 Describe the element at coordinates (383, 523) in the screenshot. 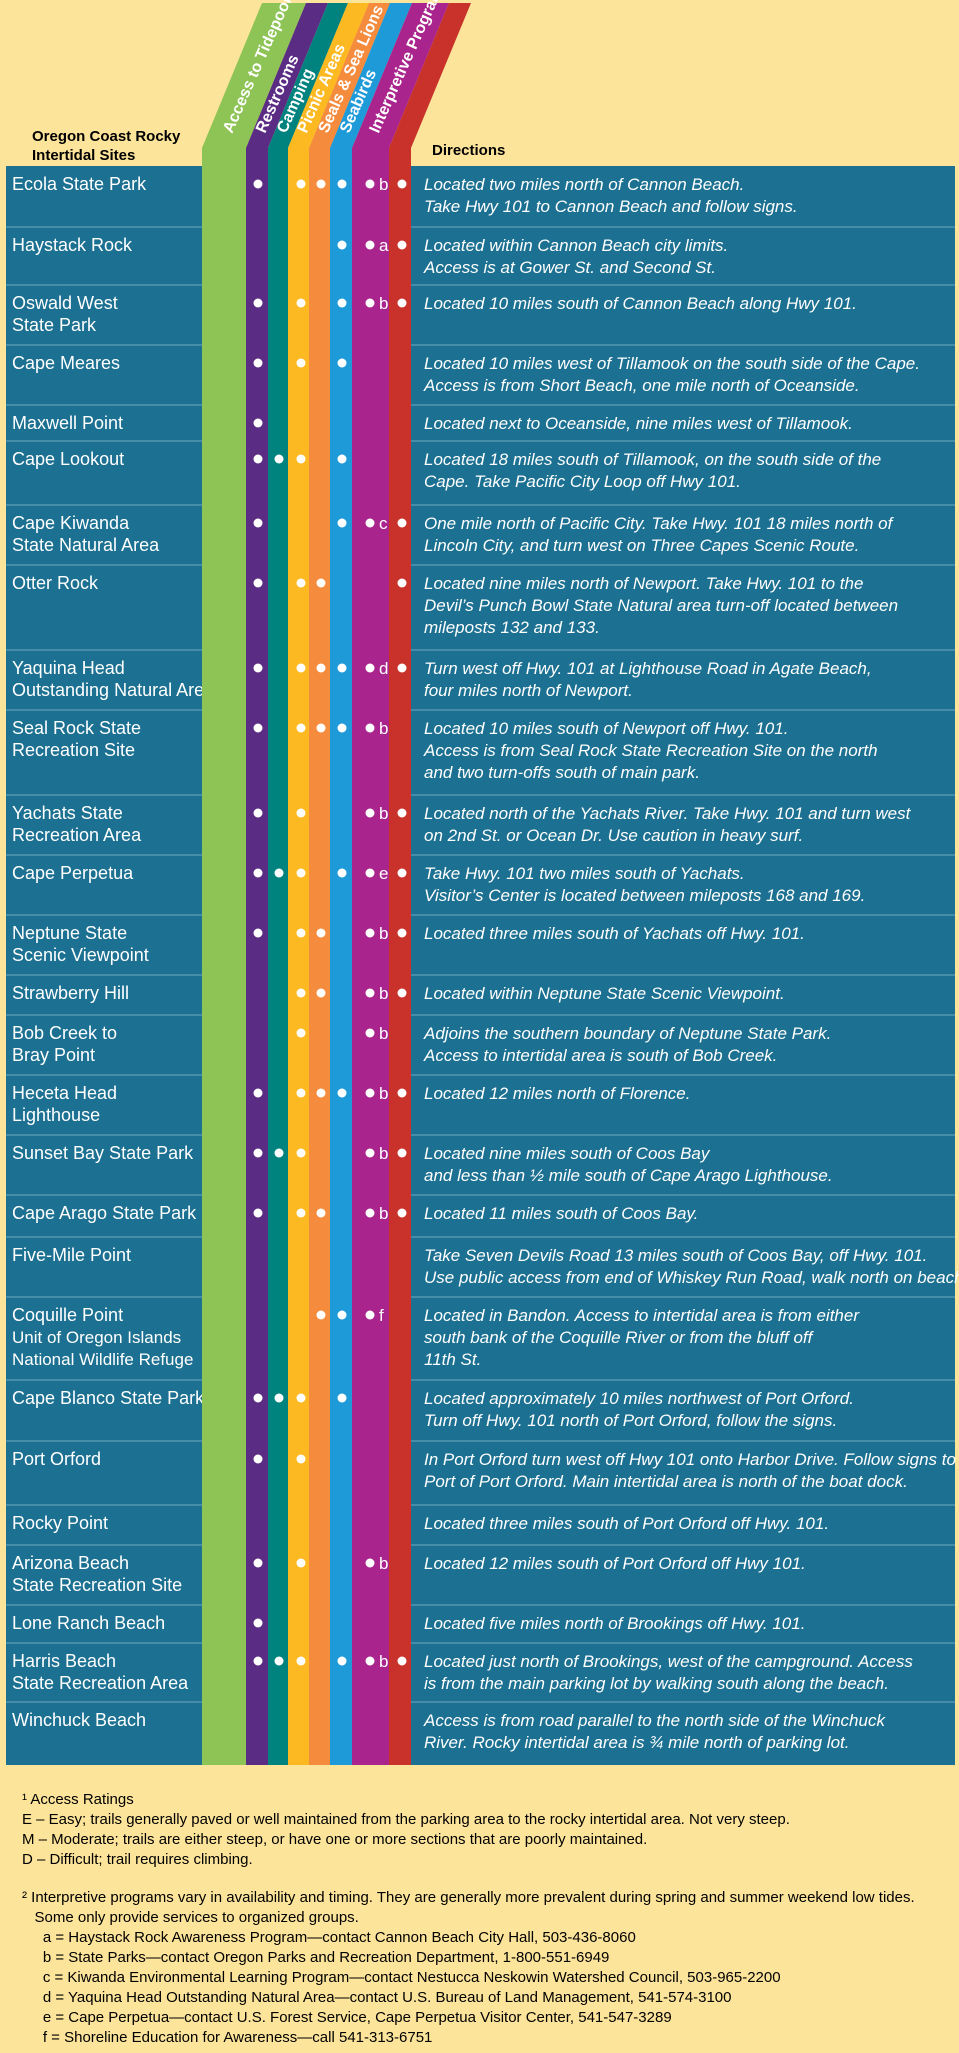

I see `program-letter: c` at that location.